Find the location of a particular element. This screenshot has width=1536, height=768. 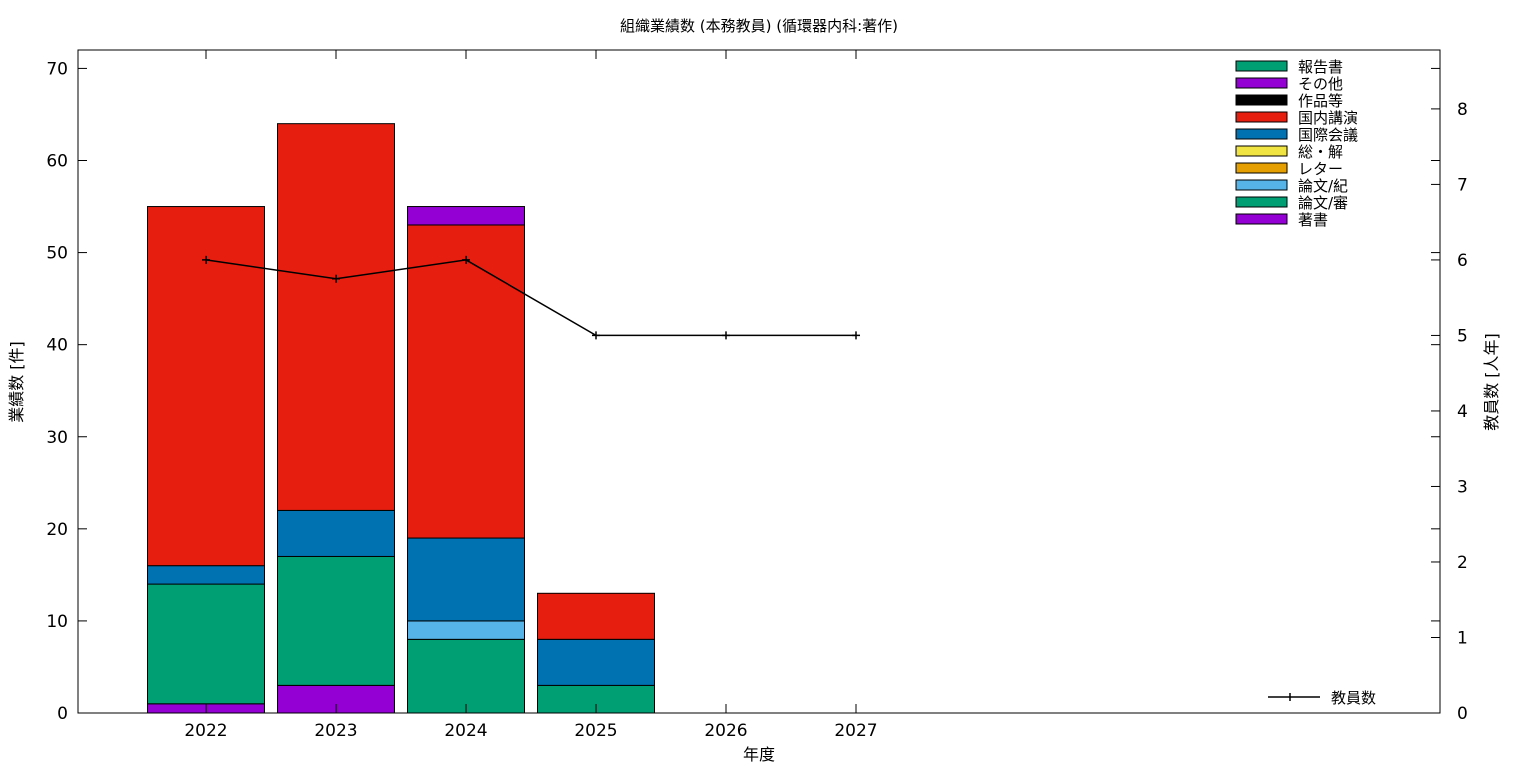

x-tick-label: 2024 is located at coordinates (465, 731).